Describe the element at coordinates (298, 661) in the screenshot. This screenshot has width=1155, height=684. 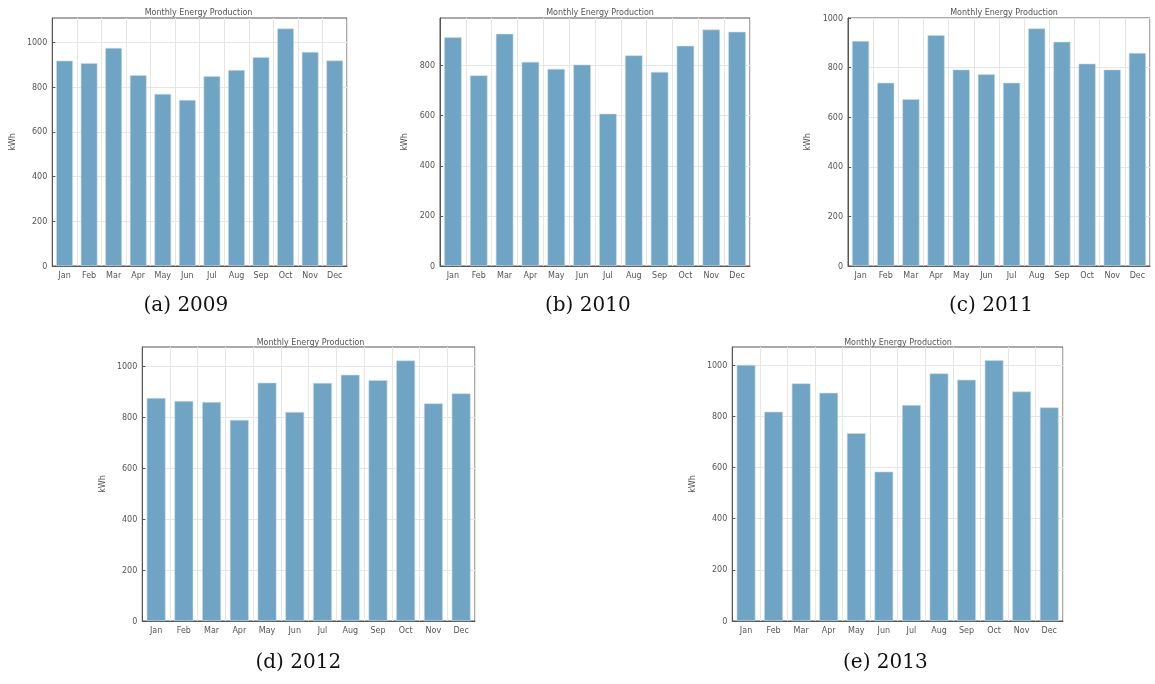
I see `text: (d) 2012` at that location.